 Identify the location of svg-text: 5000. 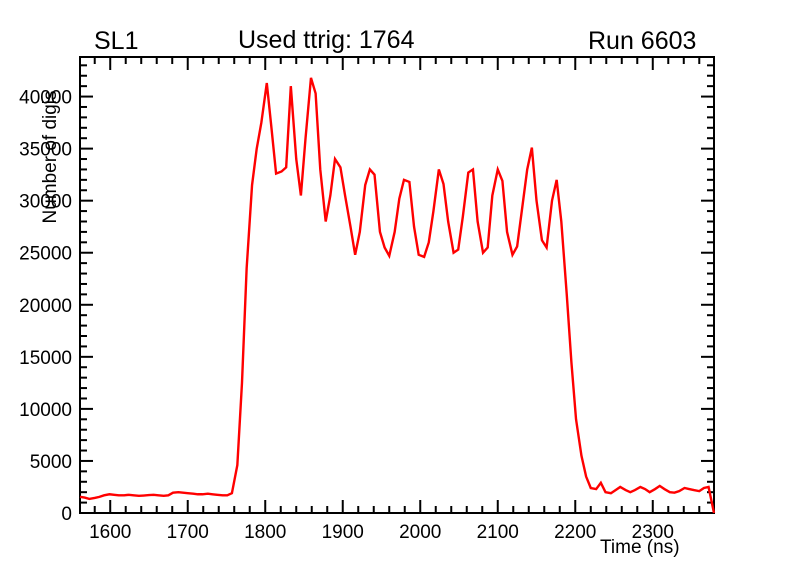
(51, 462).